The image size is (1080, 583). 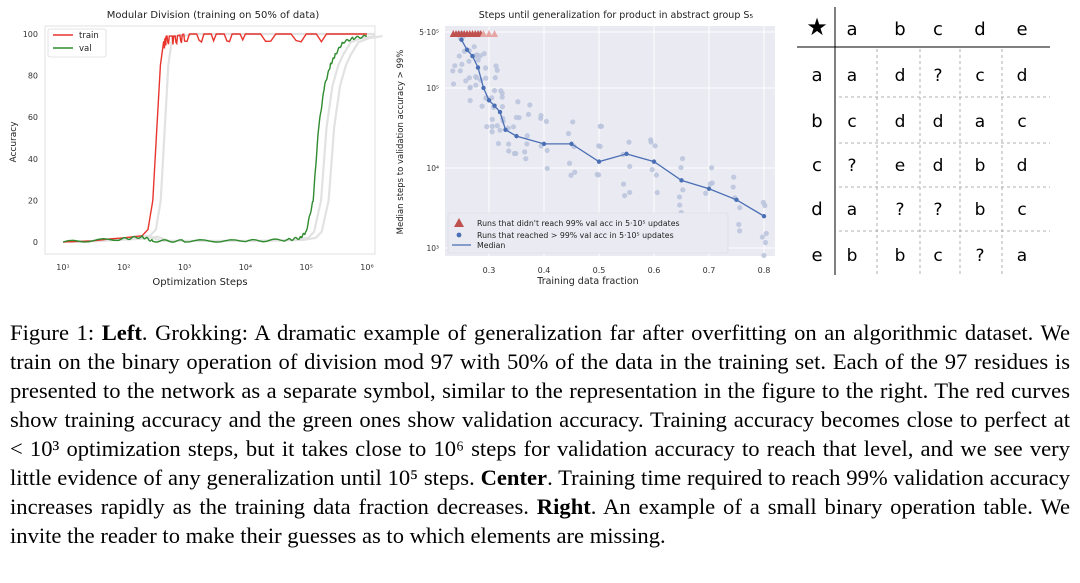 I want to click on center-x-axis-label: Training data fraction, so click(x=587, y=281).